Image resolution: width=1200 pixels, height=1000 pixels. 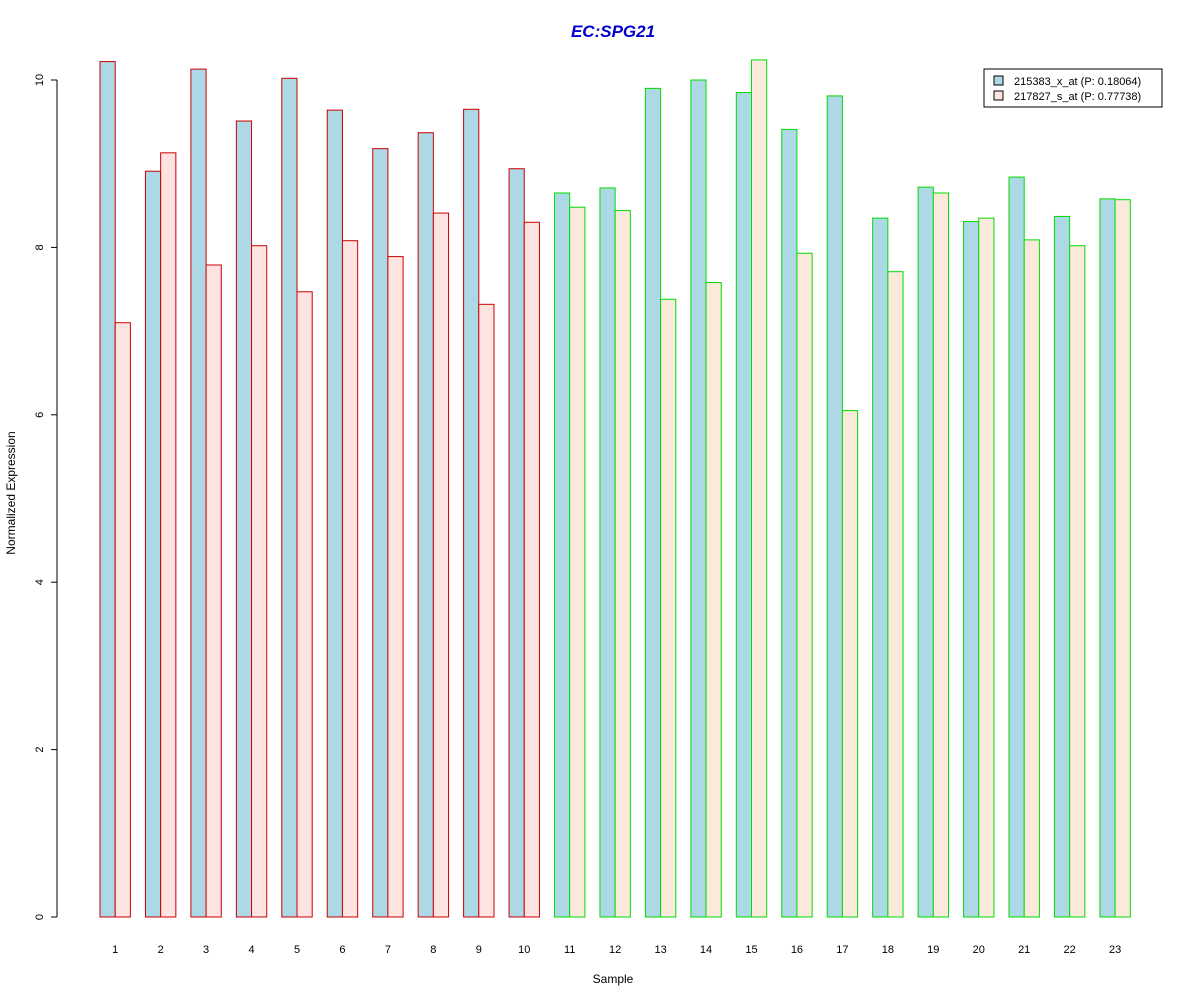 What do you see at coordinates (613, 31) in the screenshot?
I see `chart-title: EC:SPG21` at bounding box center [613, 31].